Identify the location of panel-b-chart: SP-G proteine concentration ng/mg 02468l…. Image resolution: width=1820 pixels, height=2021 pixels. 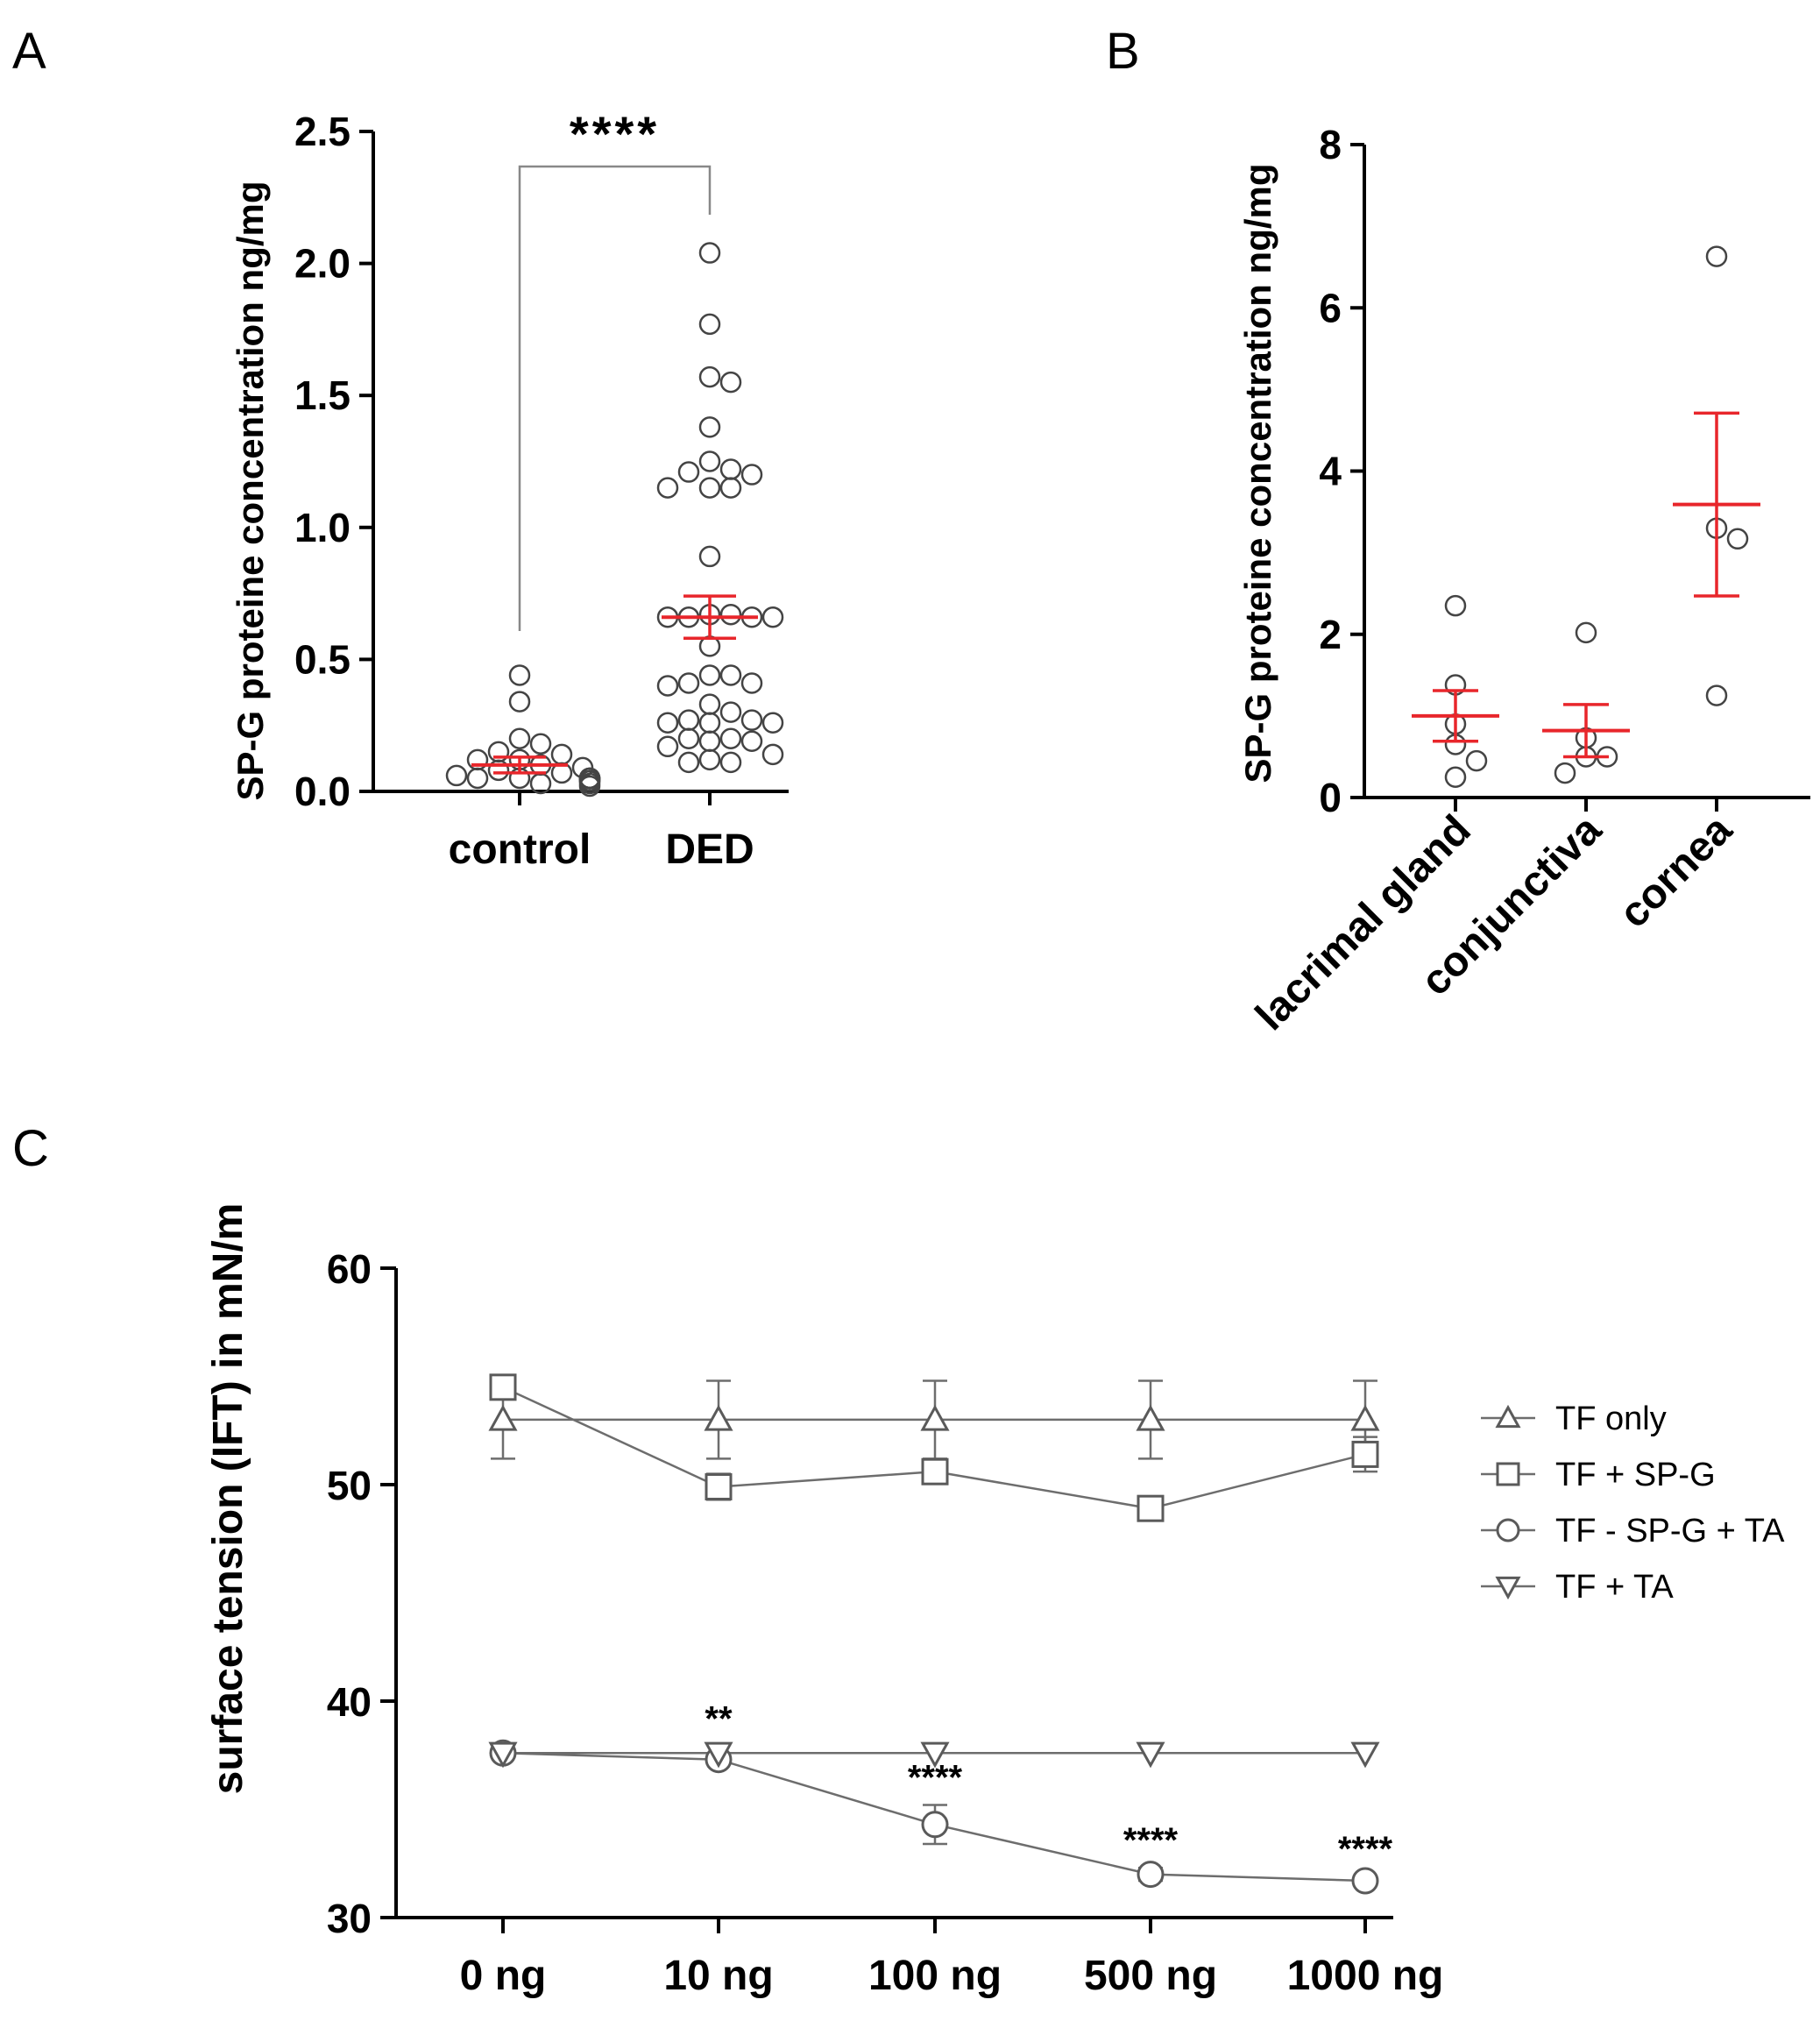
(1523, 580).